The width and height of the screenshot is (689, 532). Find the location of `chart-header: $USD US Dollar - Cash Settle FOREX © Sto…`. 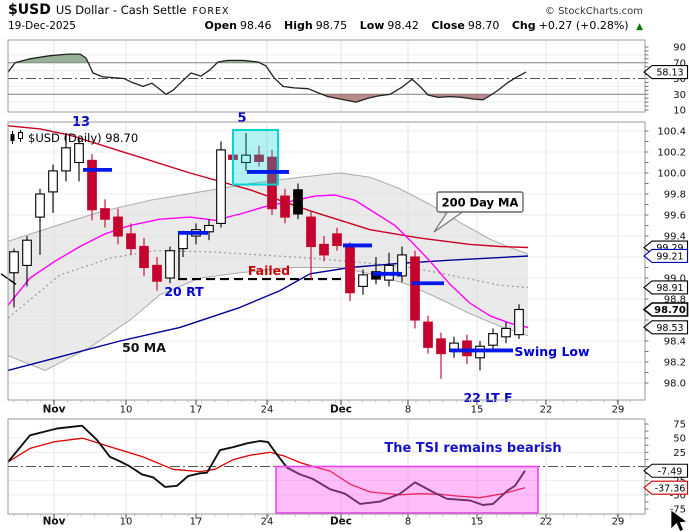

chart-header: $USD US Dollar - Cash Settle FOREX © Sto… is located at coordinates (344, 18).